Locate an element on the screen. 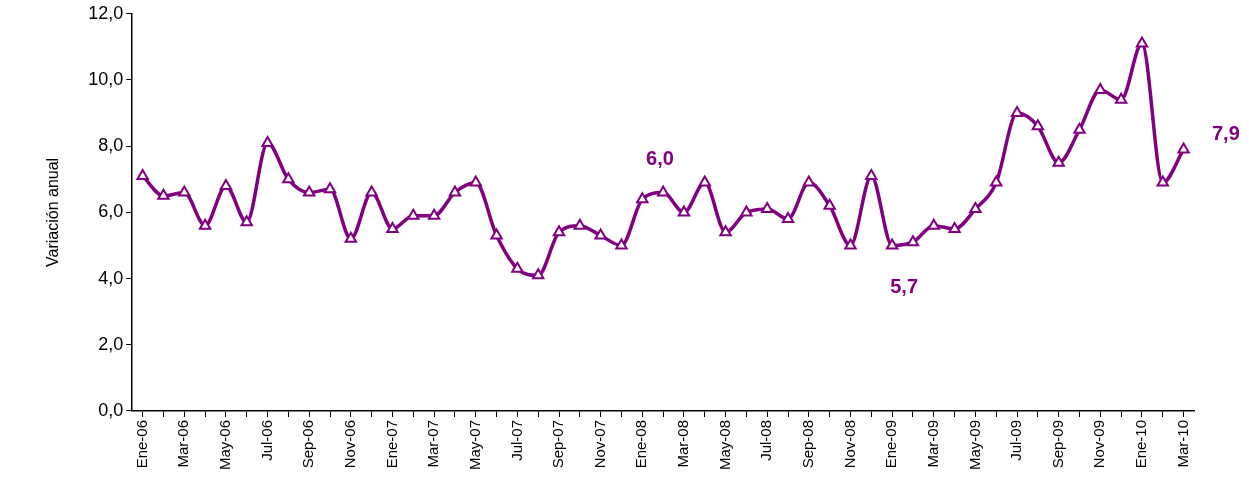 The height and width of the screenshot is (478, 1249). x-tick-label: Mar-06 is located at coordinates (183, 443).